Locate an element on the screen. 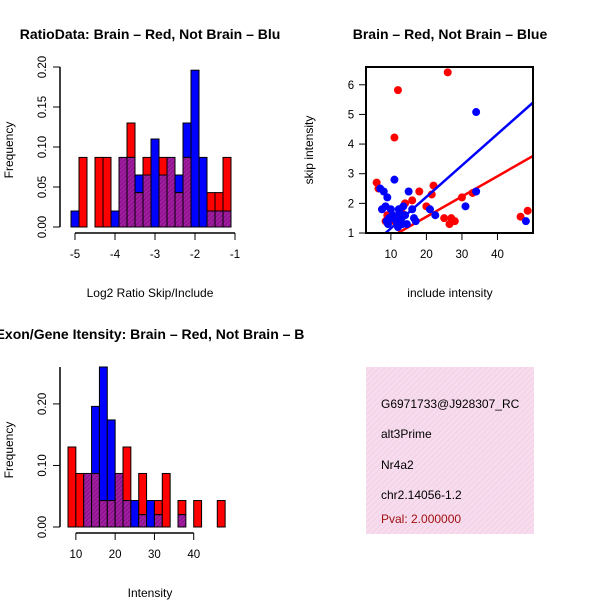 The width and height of the screenshot is (600, 600). intensity-y-tick-label: 0.20 is located at coordinates (43, 404).